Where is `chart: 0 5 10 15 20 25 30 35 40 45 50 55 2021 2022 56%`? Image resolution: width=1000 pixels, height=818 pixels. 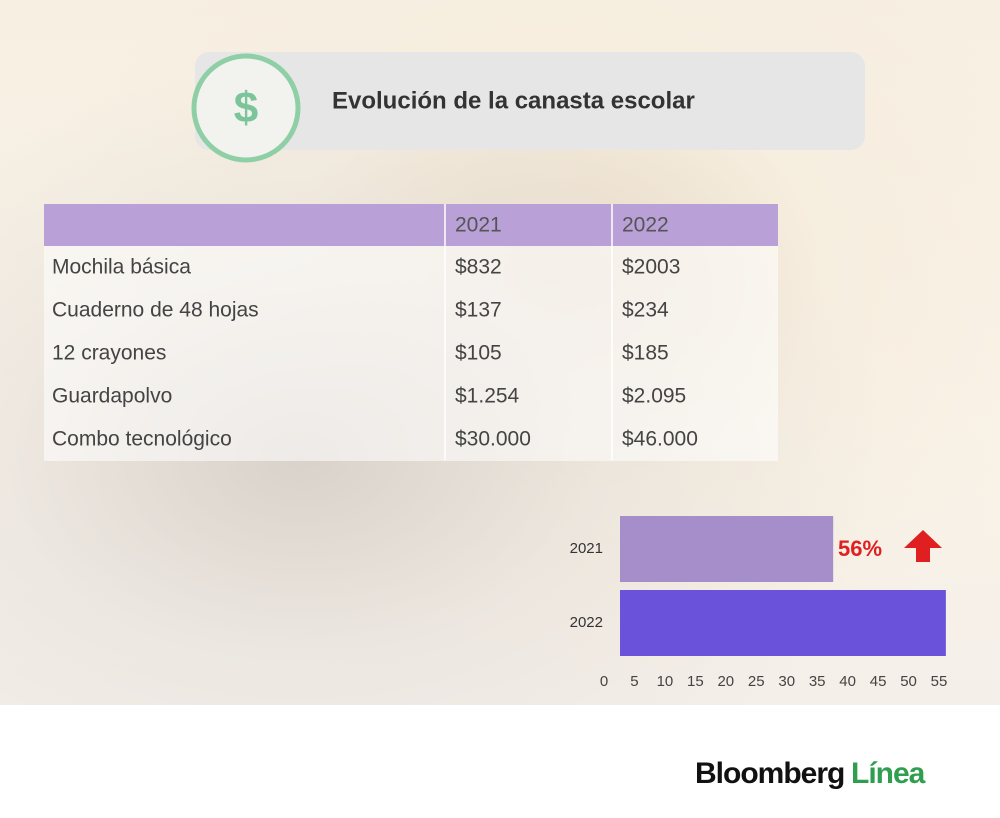
chart: 0 5 10 15 20 25 30 35 40 45 50 55 2021 2022 56% is located at coordinates (759, 603).